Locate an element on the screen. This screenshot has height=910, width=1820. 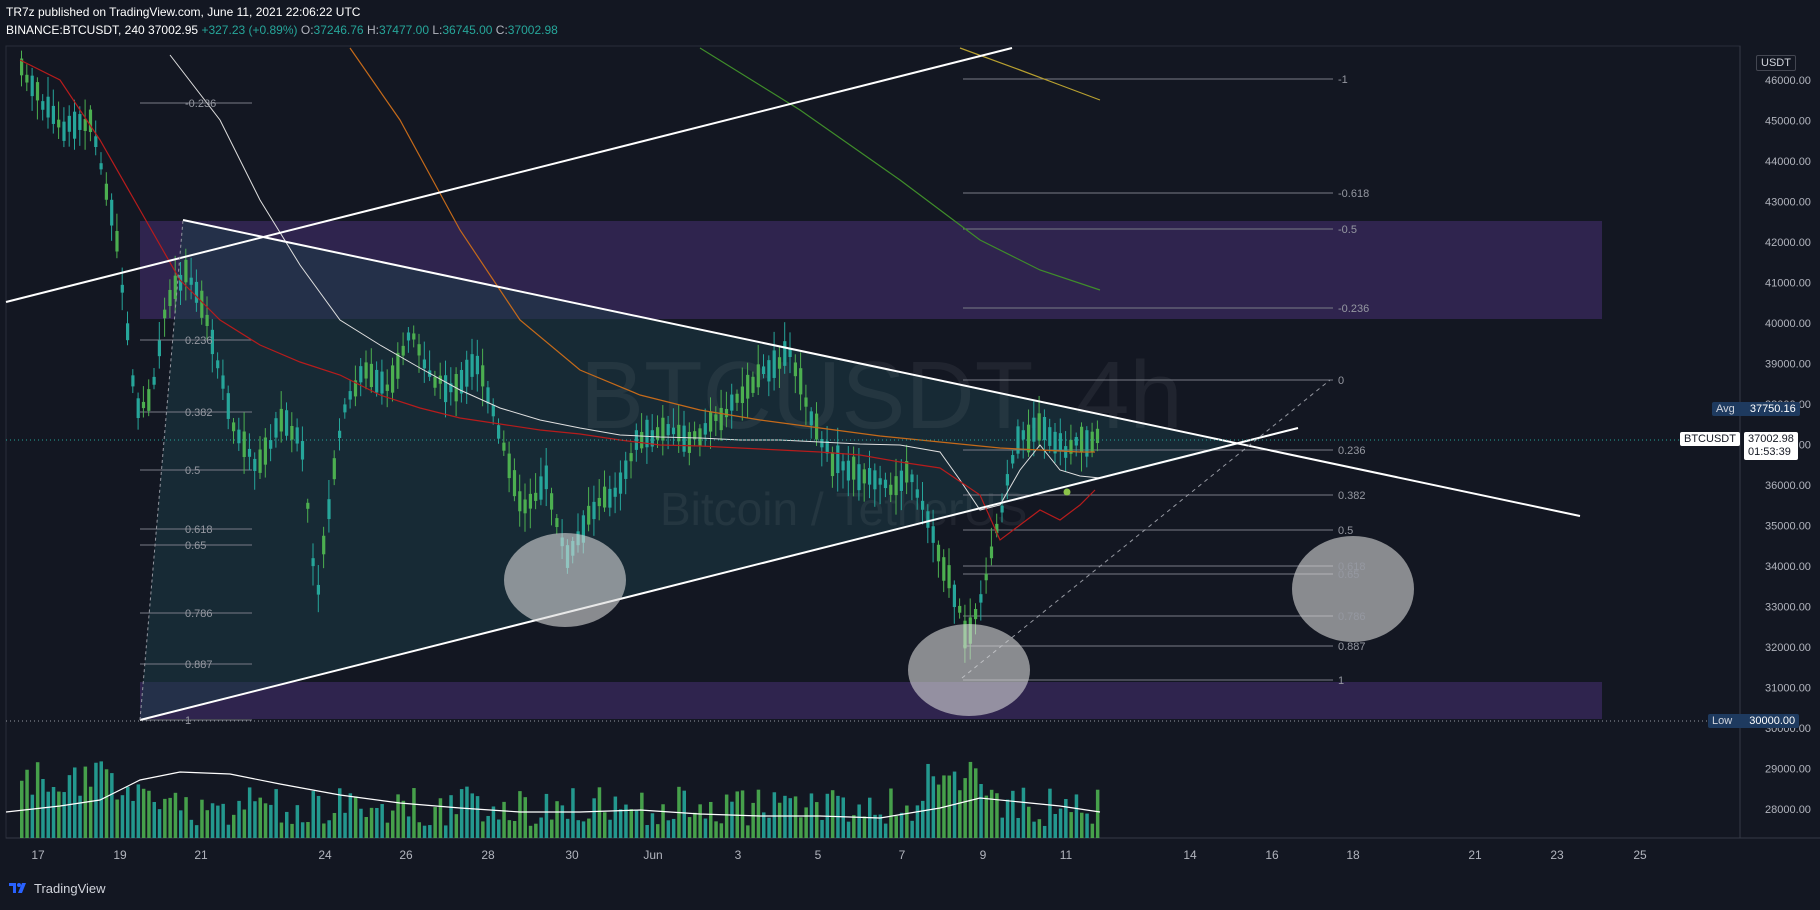
price-tick-10: 36000.00 is located at coordinates (1788, 486).